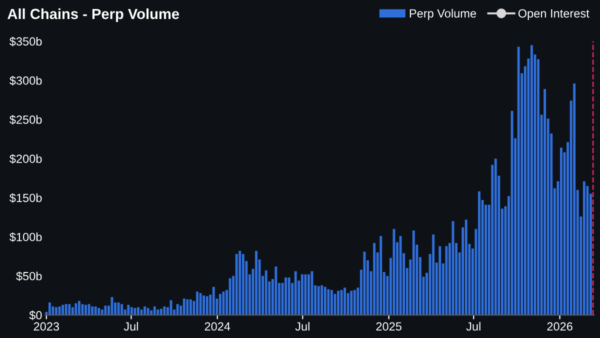 The width and height of the screenshot is (600, 338). What do you see at coordinates (559, 326) in the screenshot?
I see `x-tick-label: 2026` at bounding box center [559, 326].